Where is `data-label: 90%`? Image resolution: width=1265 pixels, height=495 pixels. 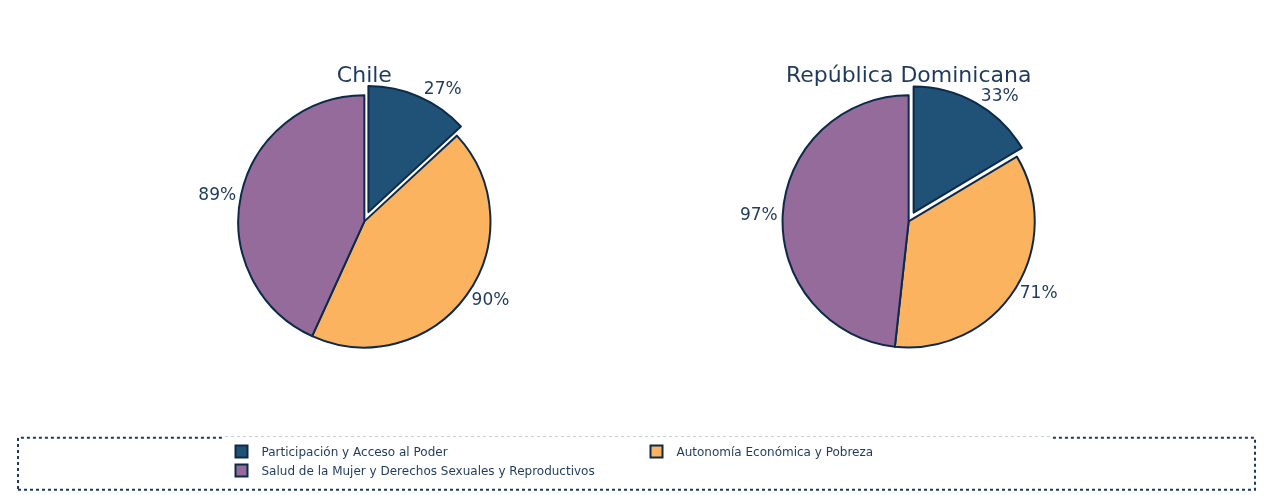 data-label: 90% is located at coordinates (490, 298).